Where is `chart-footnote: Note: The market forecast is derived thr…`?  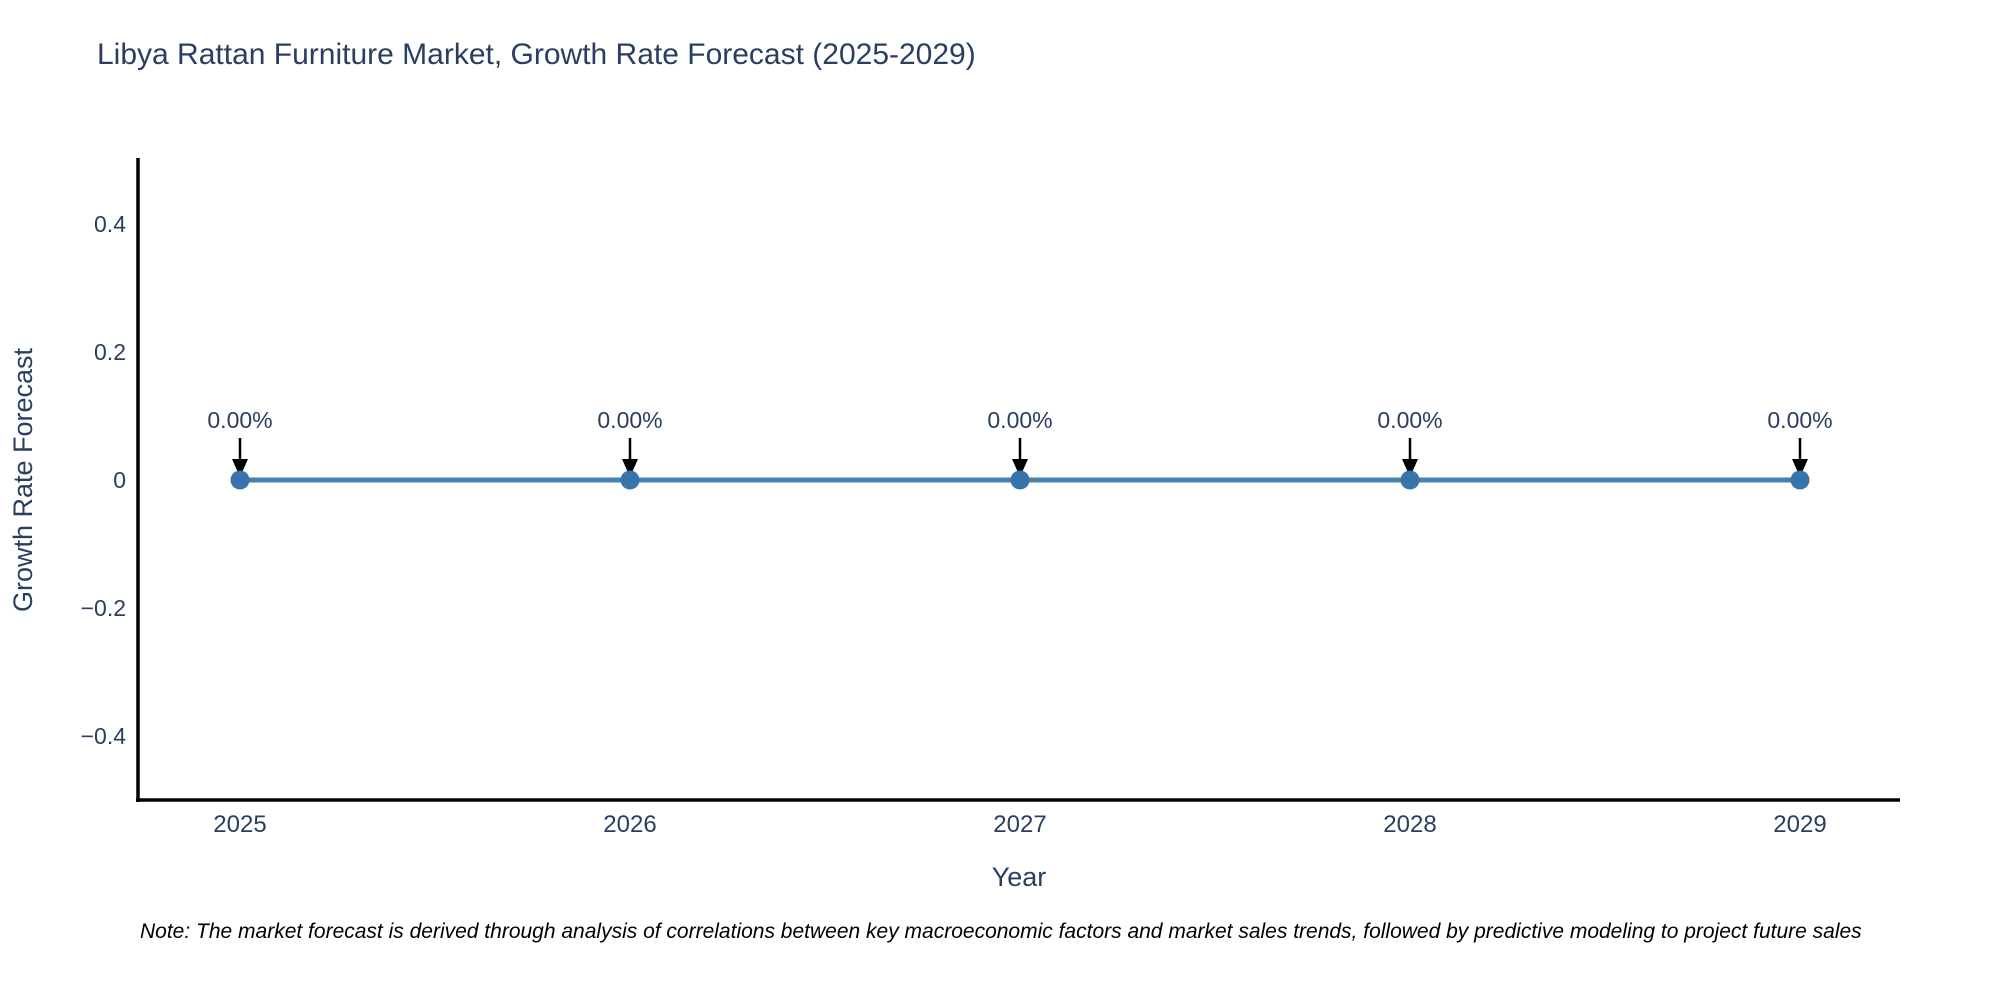
chart-footnote: Note: The market forecast is derived thr… is located at coordinates (1001, 931).